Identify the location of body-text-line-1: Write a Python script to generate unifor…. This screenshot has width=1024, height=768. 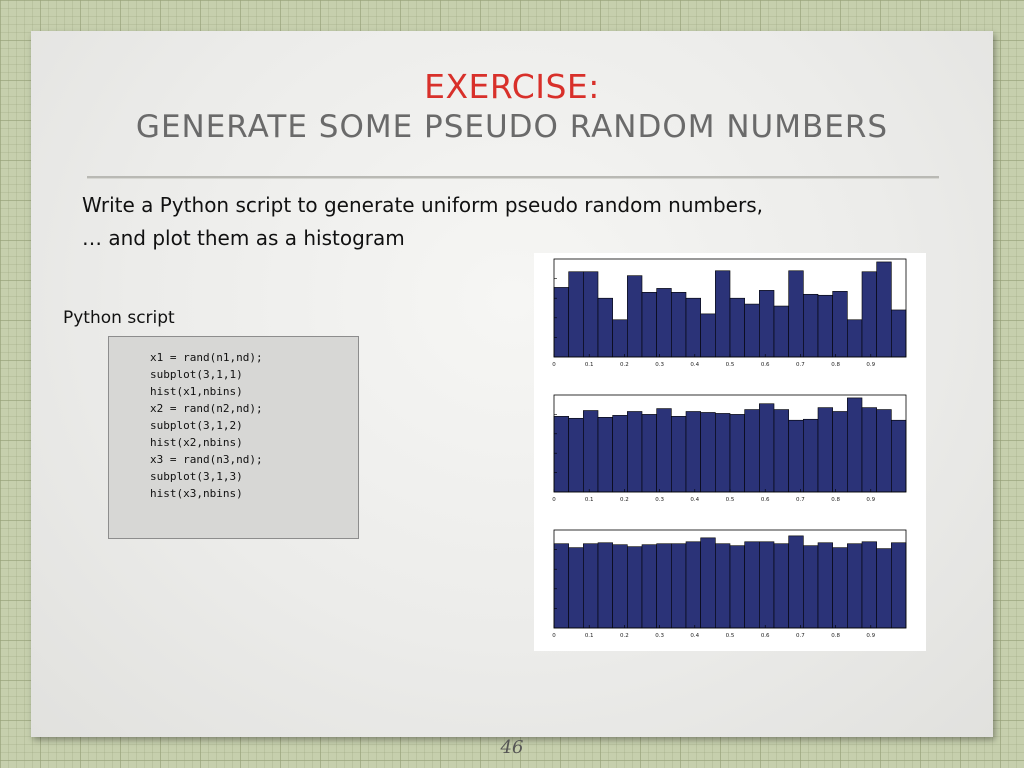
(422, 205).